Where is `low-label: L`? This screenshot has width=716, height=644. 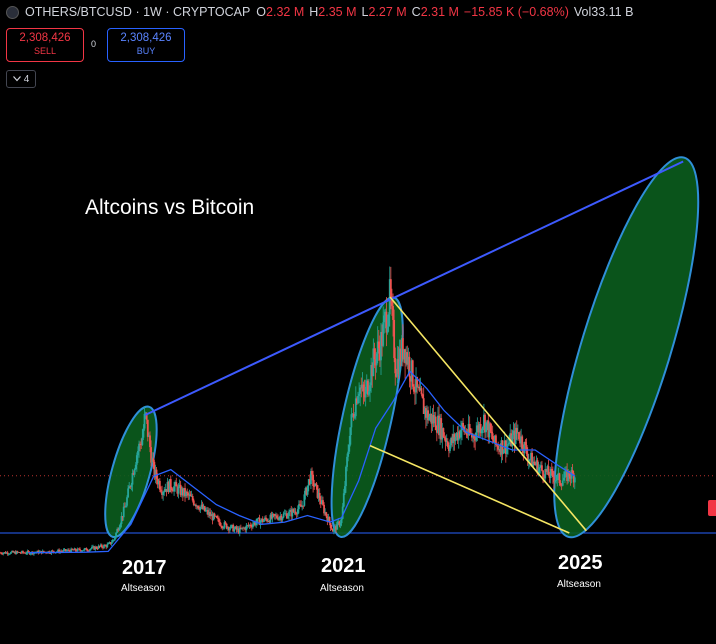 low-label: L is located at coordinates (365, 12).